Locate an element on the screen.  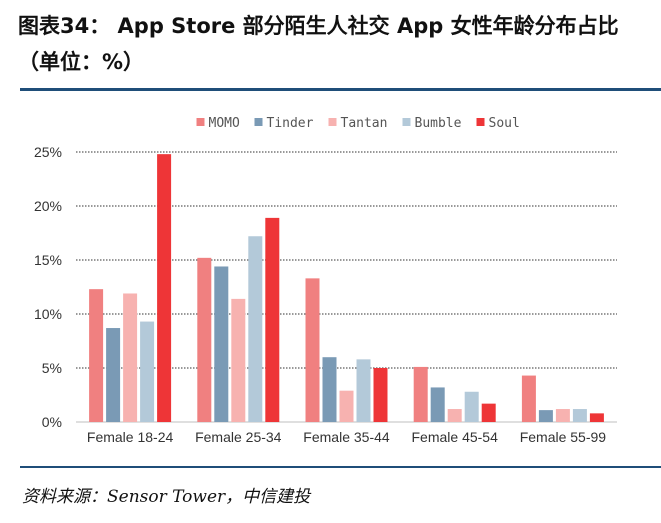
legend-swatch-bumble is located at coordinates (406, 122).